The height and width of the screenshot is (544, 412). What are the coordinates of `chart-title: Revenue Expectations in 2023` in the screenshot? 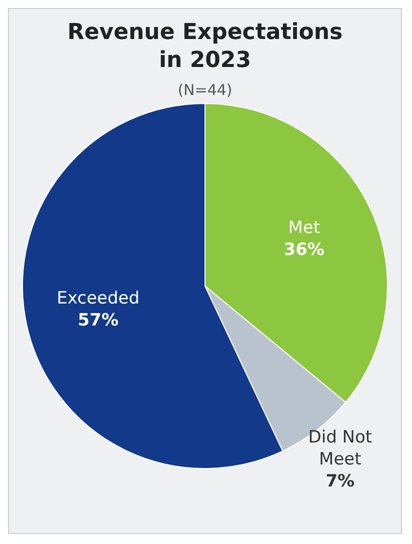 It's located at (205, 47).